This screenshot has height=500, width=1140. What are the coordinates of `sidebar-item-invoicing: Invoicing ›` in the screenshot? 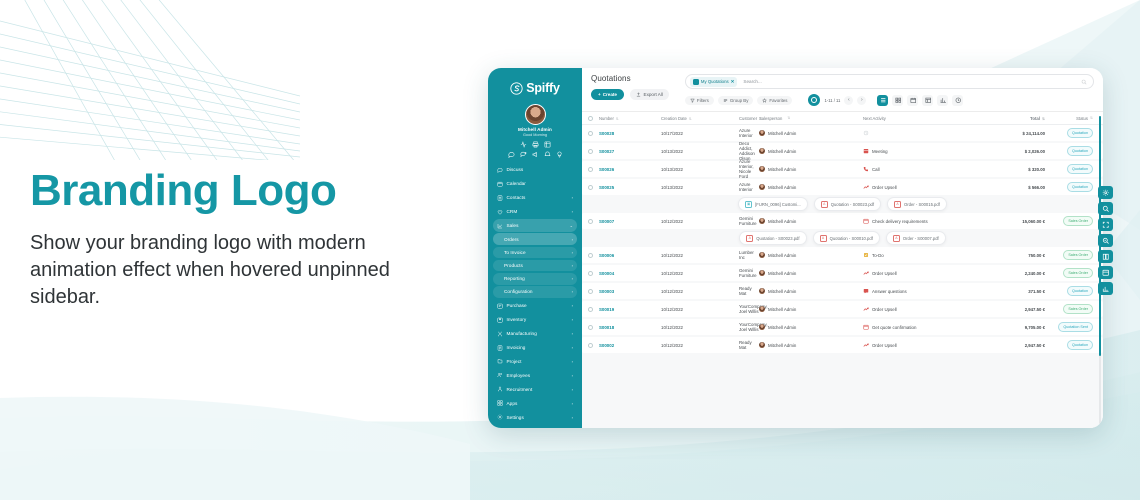 It's located at (535, 347).